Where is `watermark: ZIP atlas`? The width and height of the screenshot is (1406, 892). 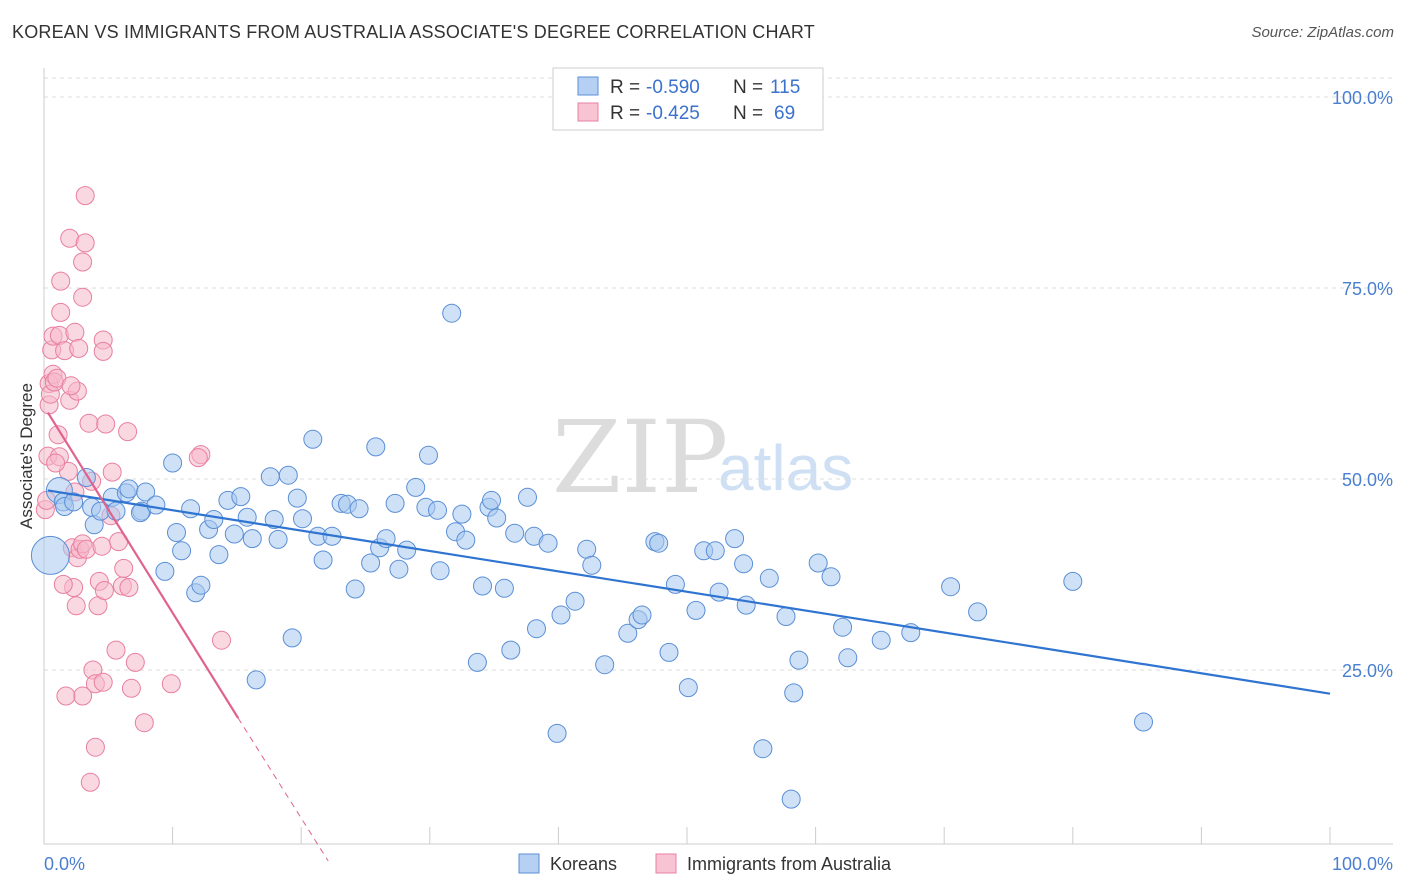
watermark: ZIP atlas is located at coordinates (702, 457).